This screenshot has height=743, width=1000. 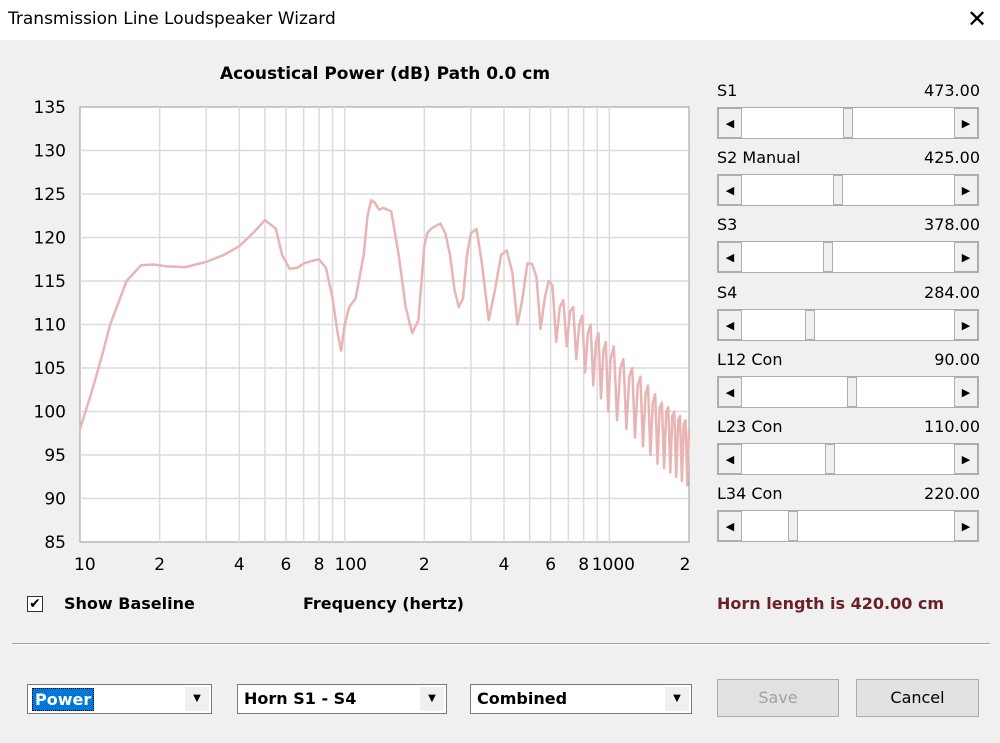 I want to click on slider-label: L34 Con, so click(x=750, y=493).